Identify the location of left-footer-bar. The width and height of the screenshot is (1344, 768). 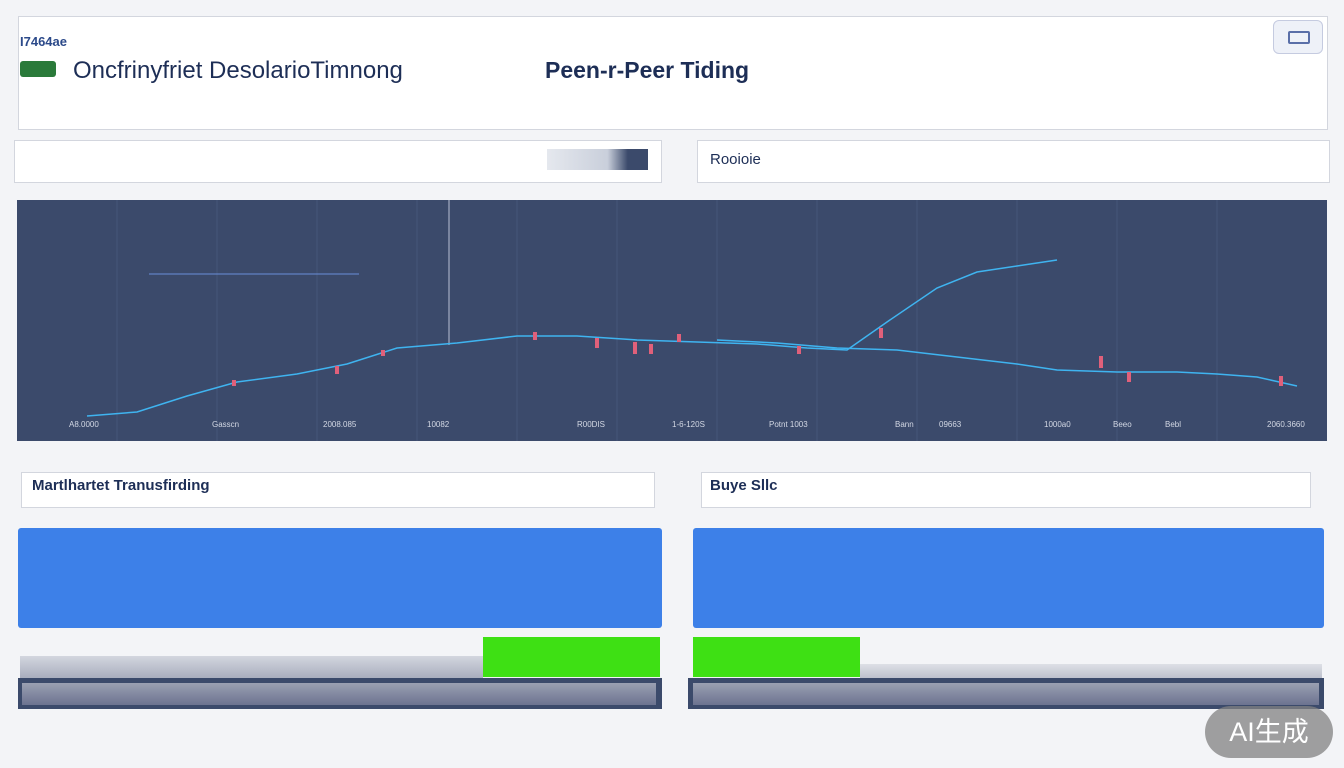
(340, 693).